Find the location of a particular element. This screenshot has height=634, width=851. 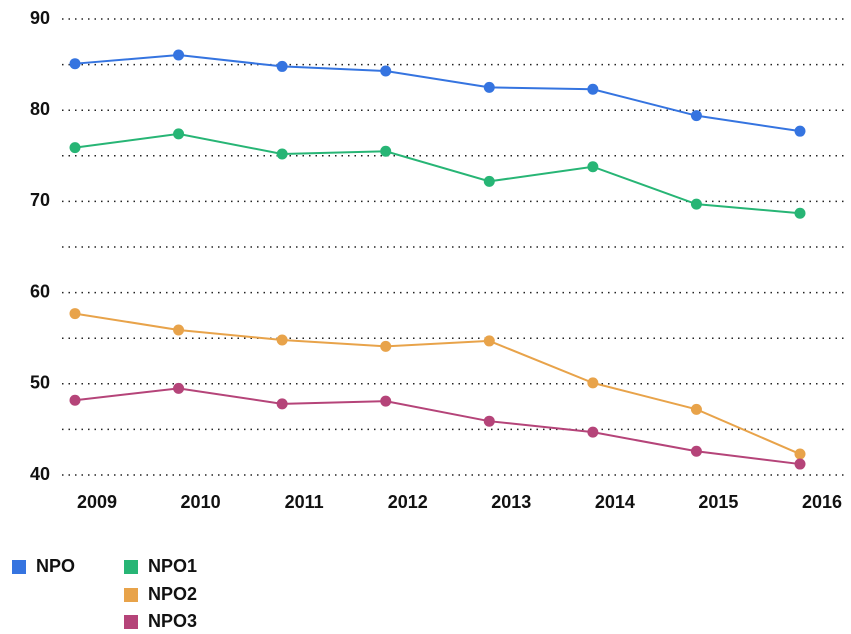

y-tick-label: 70 is located at coordinates (40, 200).